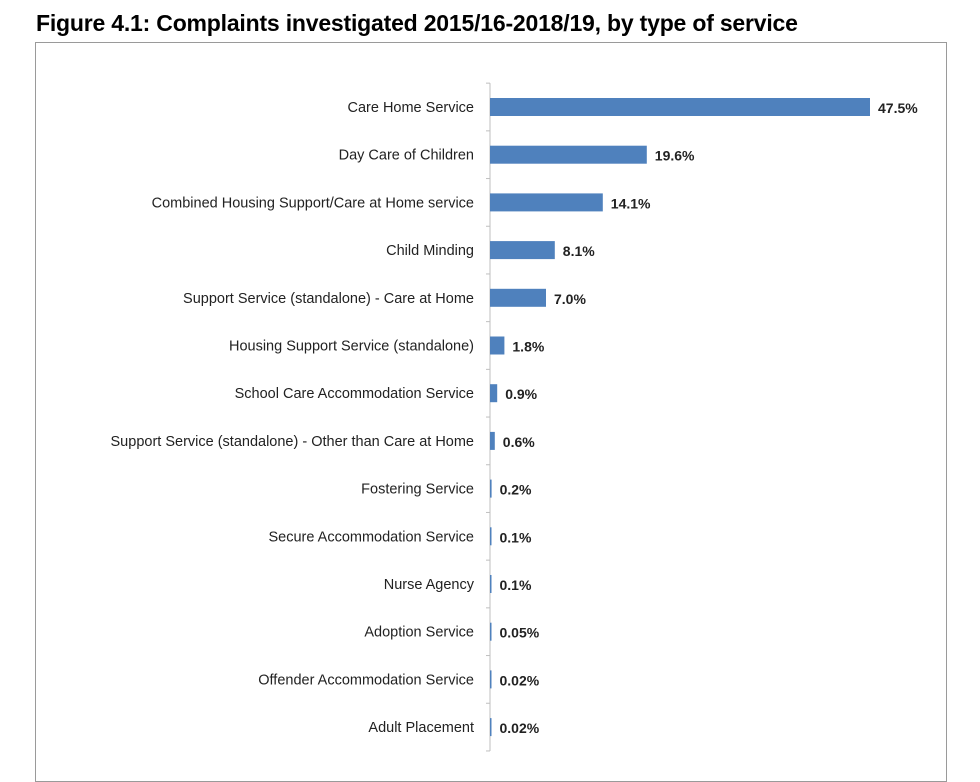 This screenshot has width=980, height=782. I want to click on category-label: Secure Accommodation Service, so click(371, 537).